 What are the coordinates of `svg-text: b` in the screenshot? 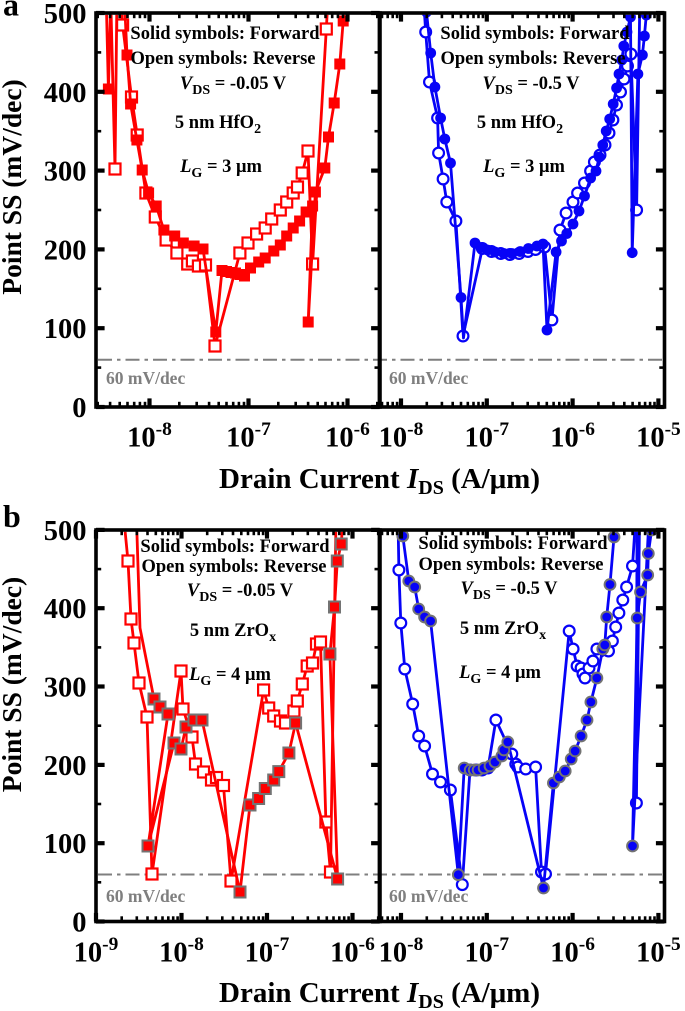 It's located at (12, 516).